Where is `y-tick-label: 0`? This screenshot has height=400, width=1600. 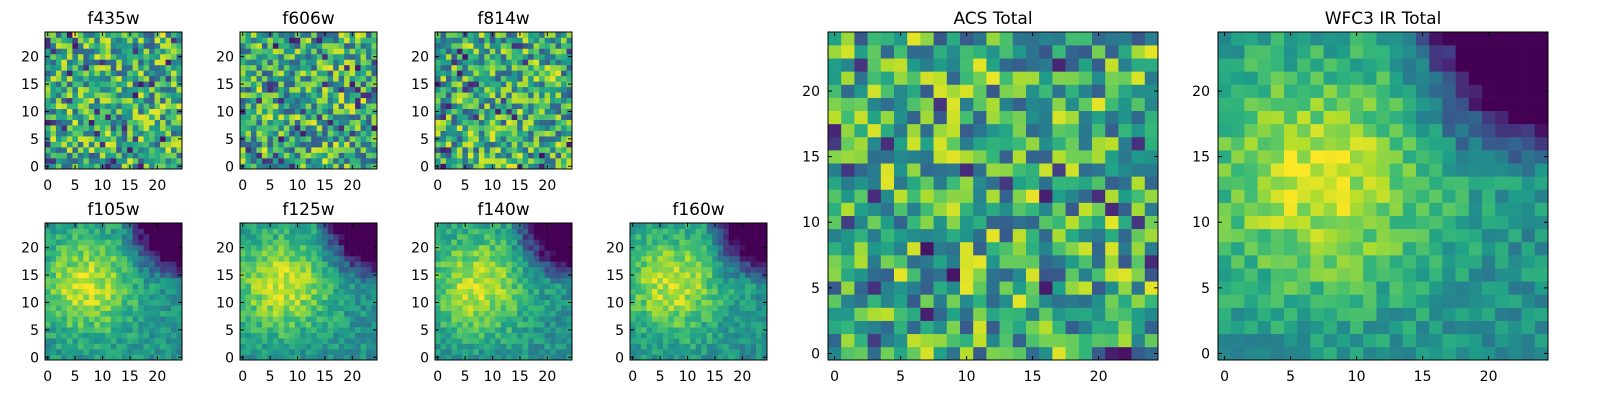
y-tick-label: 0 is located at coordinates (619, 358).